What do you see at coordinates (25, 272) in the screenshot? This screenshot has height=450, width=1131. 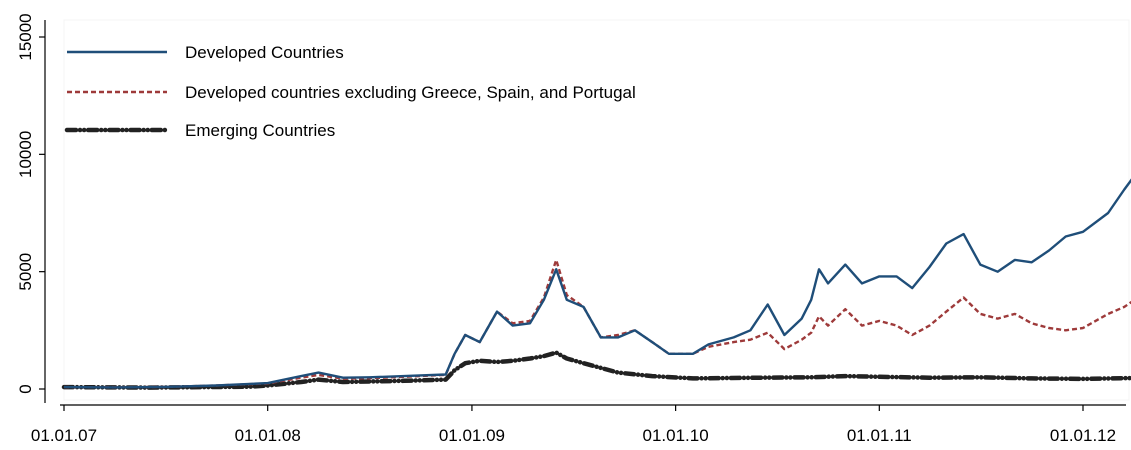 I see `y-tick-label: 5000` at bounding box center [25, 272].